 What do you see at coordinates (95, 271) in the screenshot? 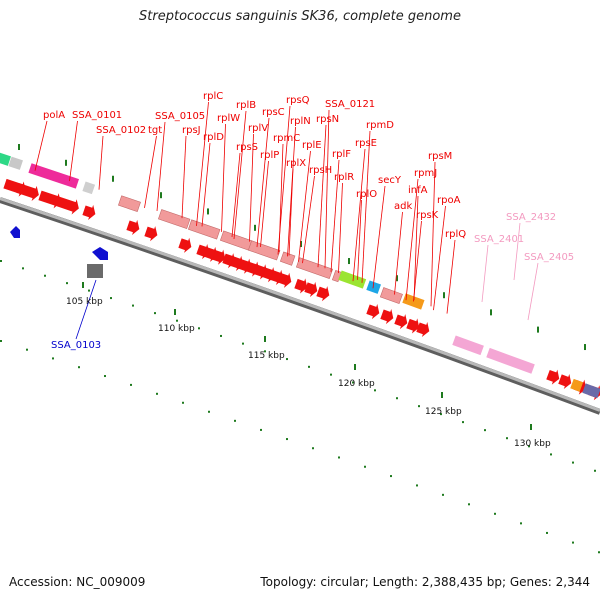
I see `gray-reverse-feature` at bounding box center [95, 271].